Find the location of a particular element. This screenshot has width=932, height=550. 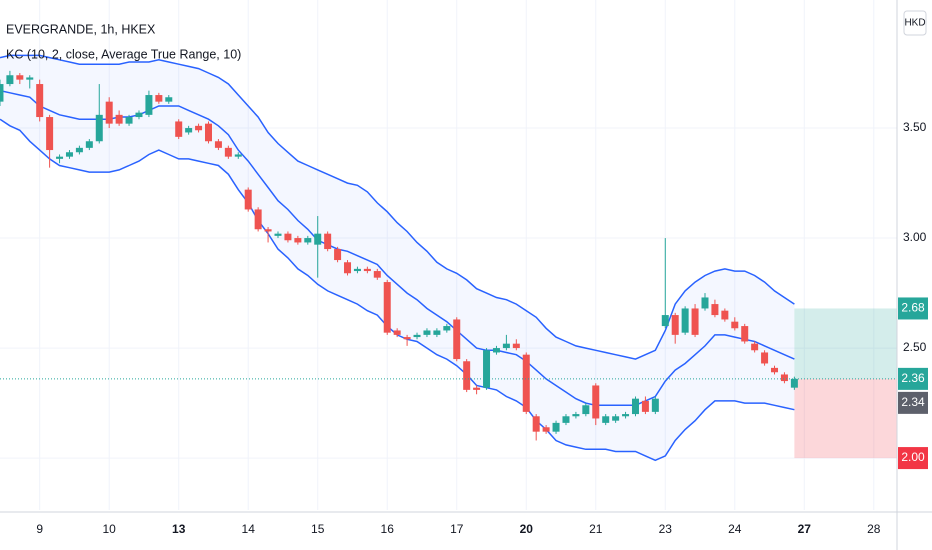

x-tick-label: 23 is located at coordinates (666, 529).